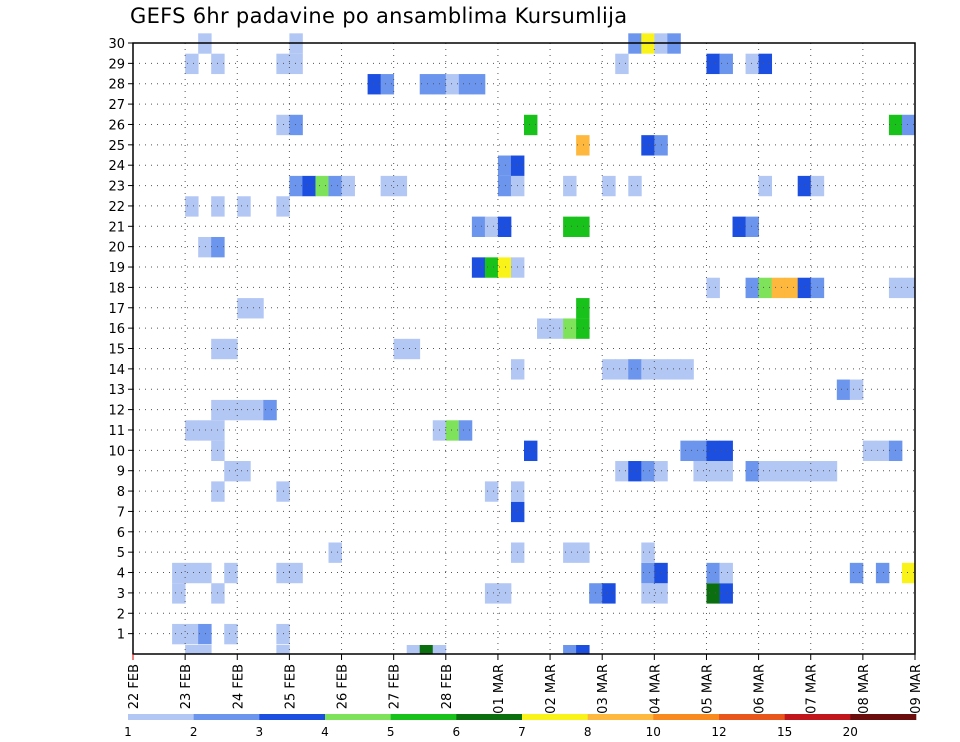  I want to click on x-tick-label: 03 MAR, so click(603, 689).